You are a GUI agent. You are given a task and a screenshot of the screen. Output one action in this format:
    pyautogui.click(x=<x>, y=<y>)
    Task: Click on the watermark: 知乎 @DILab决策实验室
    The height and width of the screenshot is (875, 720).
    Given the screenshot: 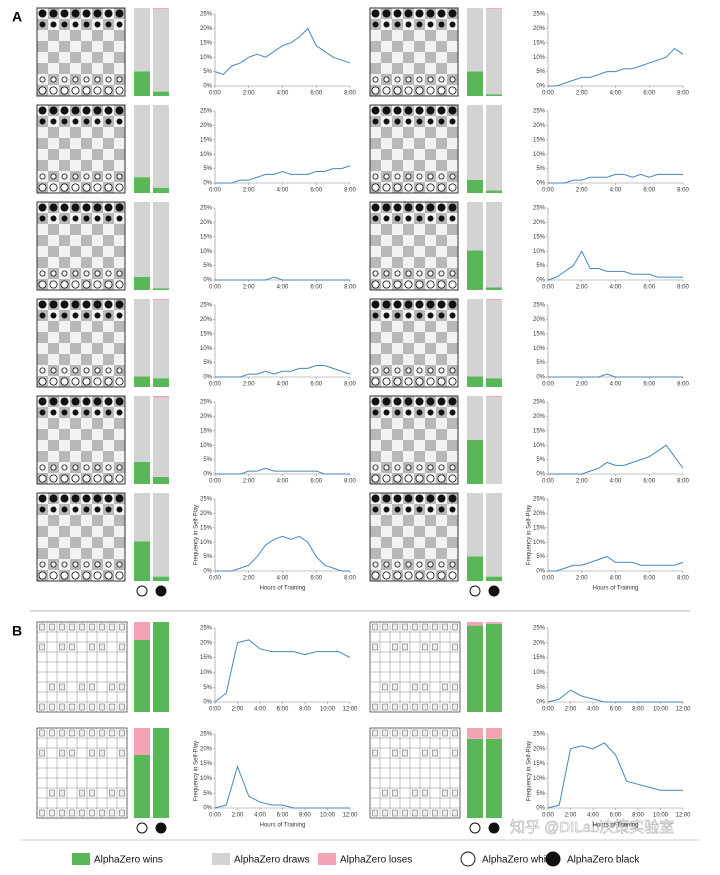 What is the action you would take?
    pyautogui.click(x=592, y=827)
    